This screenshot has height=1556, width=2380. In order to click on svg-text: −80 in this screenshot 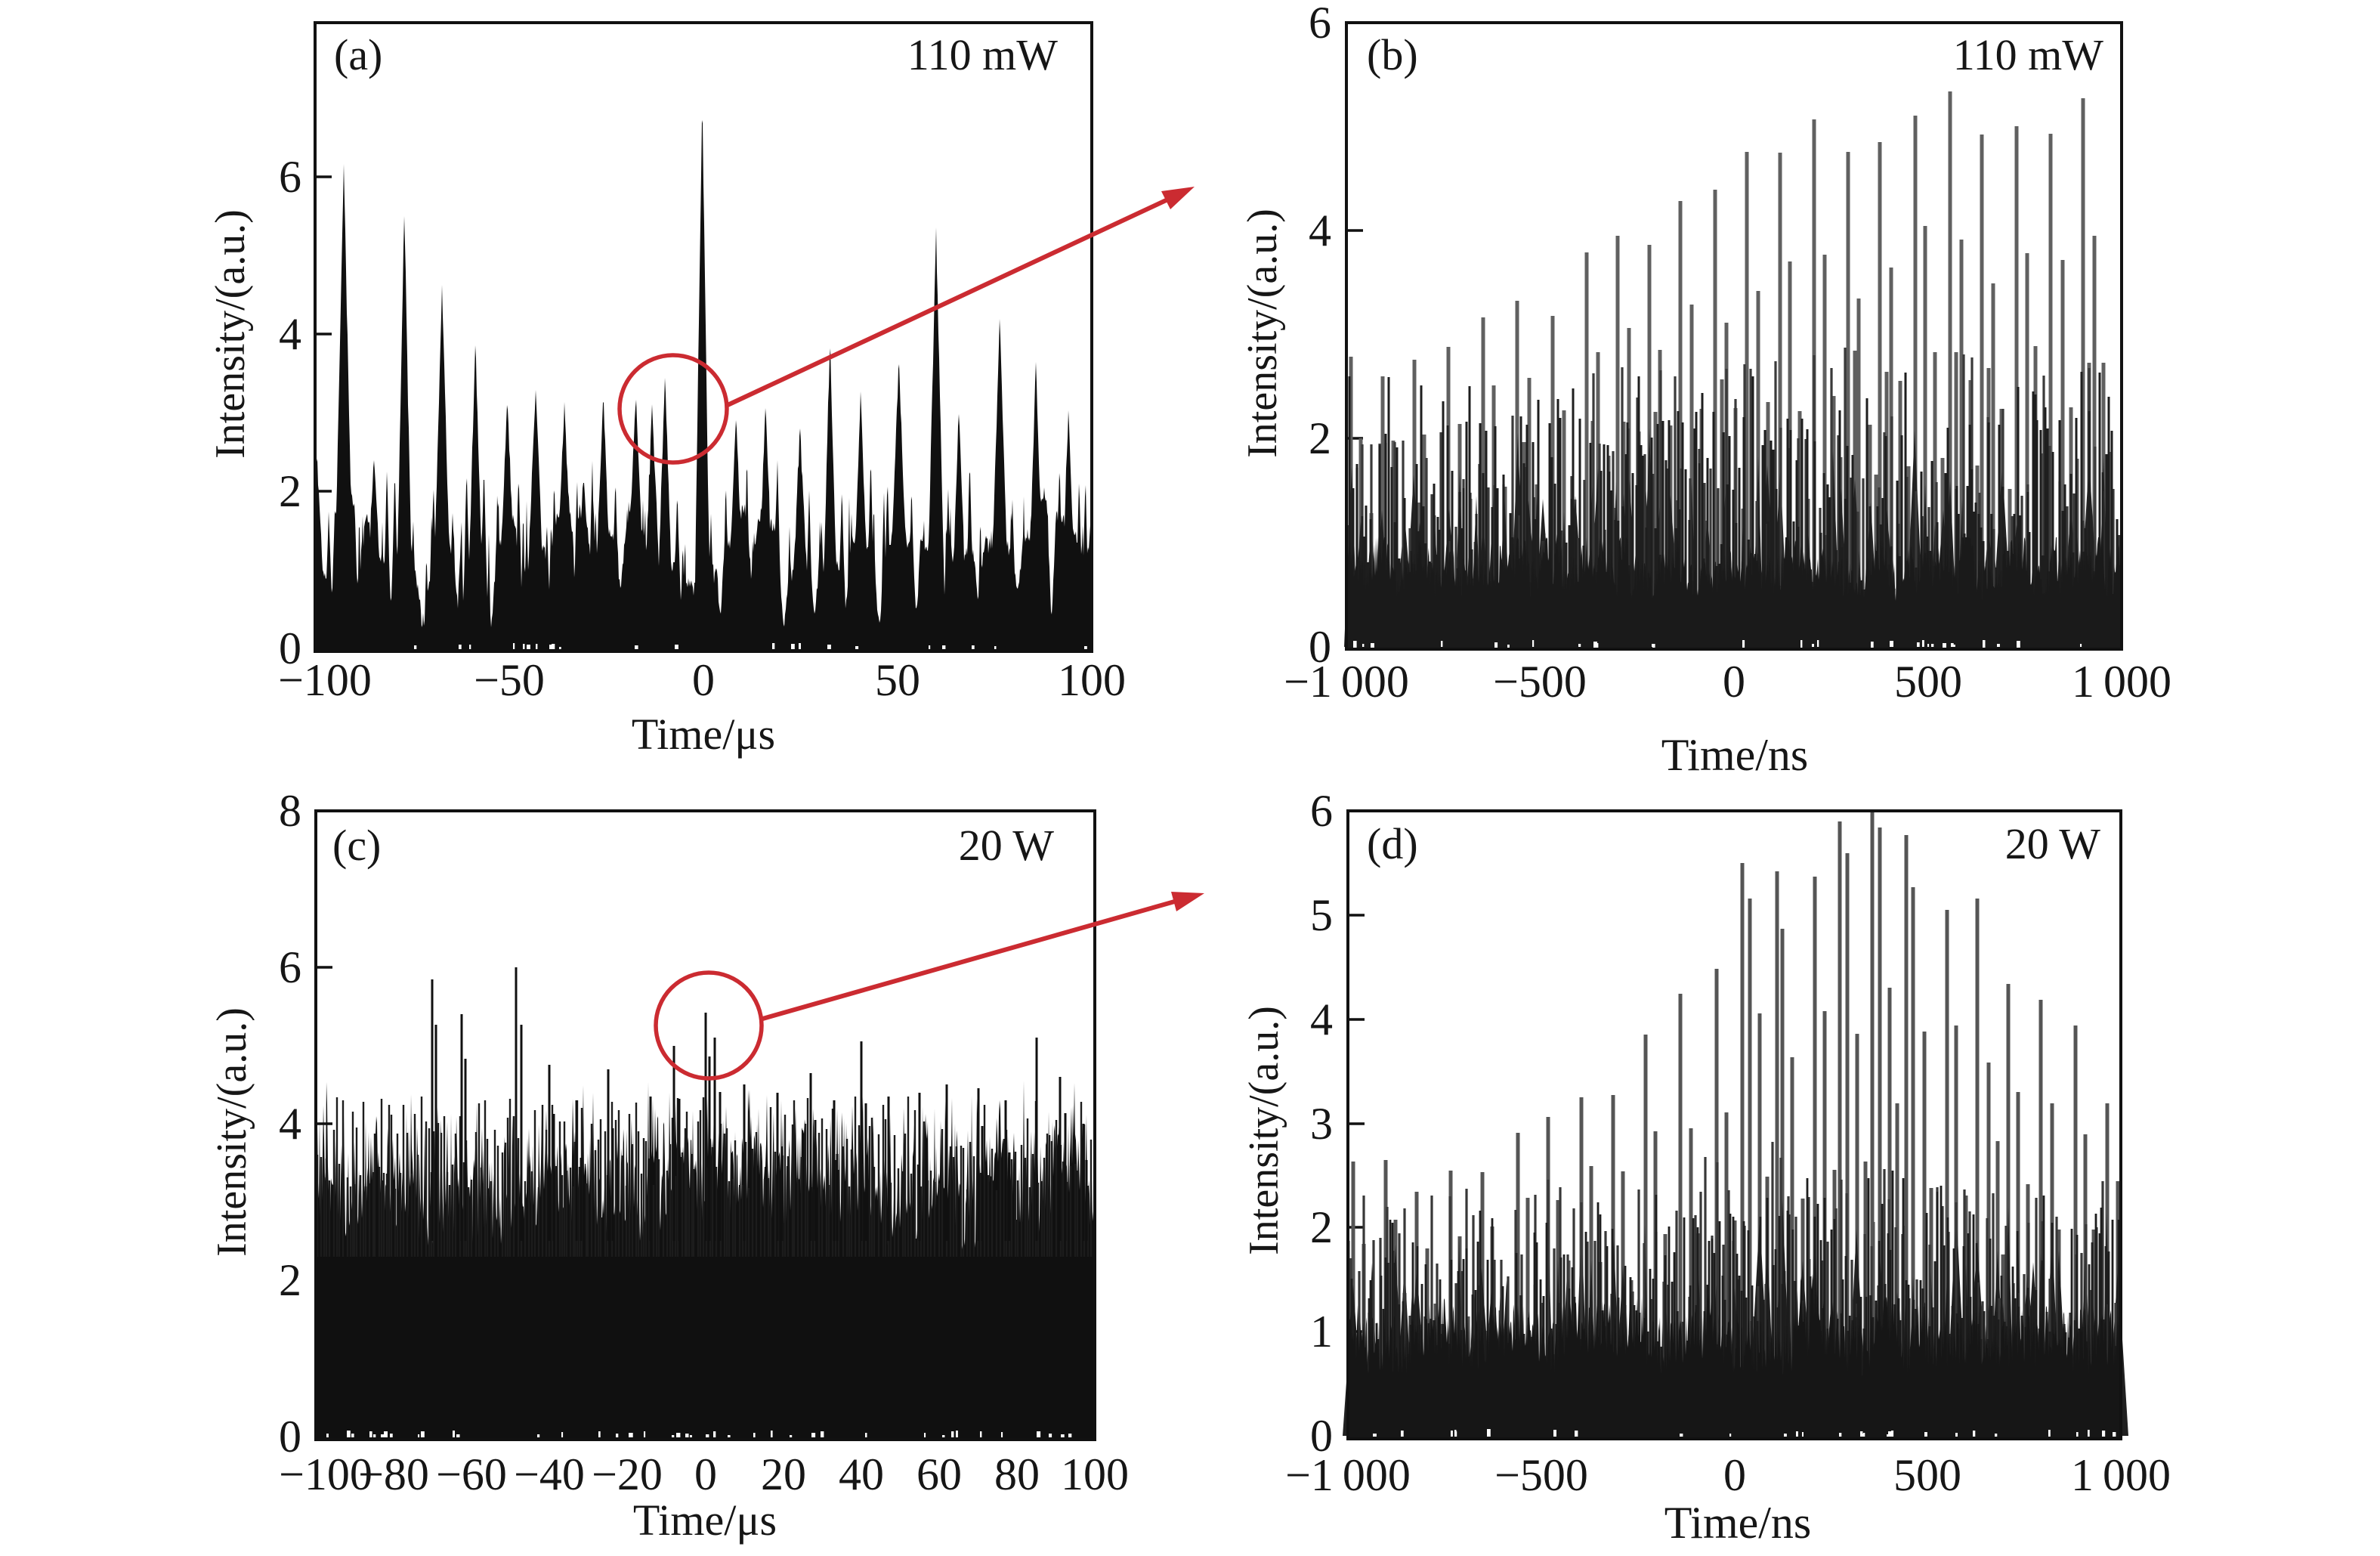, I will do `click(393, 1474)`.